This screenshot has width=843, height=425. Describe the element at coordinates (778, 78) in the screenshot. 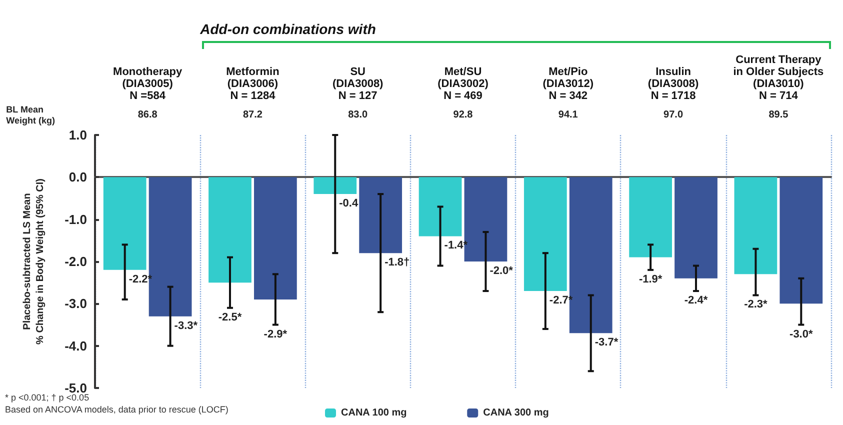

I see `x-tick-label: Current Therapy in Older Subjects (DIA3010) N = 714` at that location.